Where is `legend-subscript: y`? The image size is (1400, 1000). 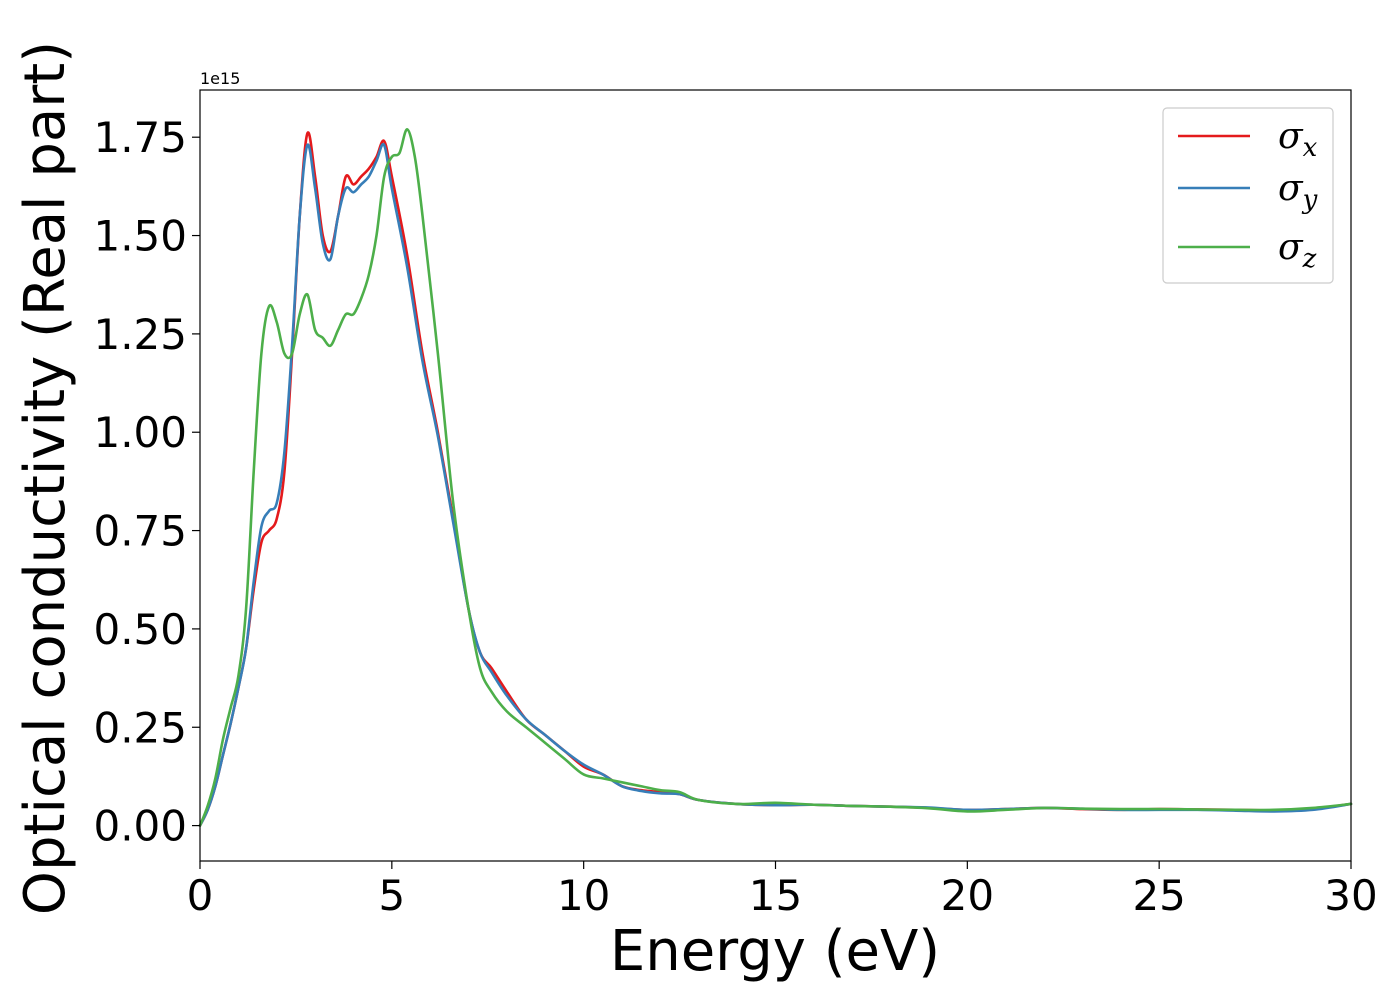 legend-subscript: y is located at coordinates (1310, 200).